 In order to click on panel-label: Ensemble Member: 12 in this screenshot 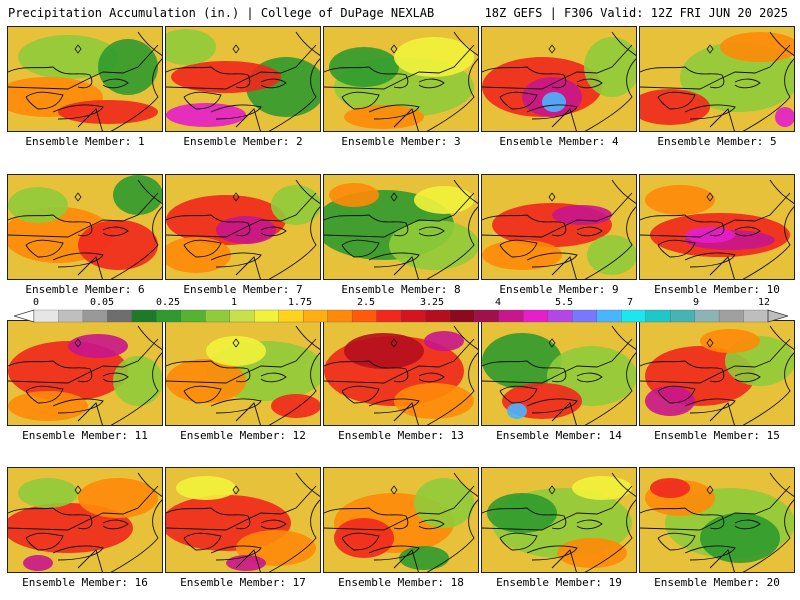, I will do `click(243, 435)`.